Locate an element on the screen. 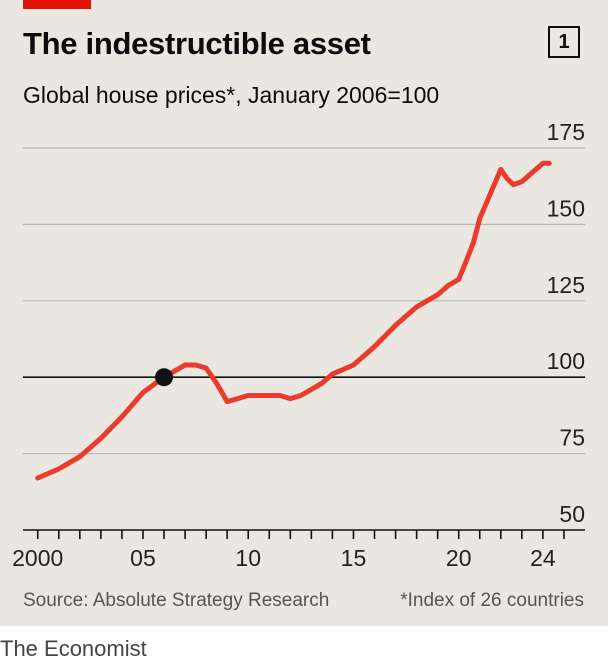  y-tick-label-75: 75 is located at coordinates (572, 438).